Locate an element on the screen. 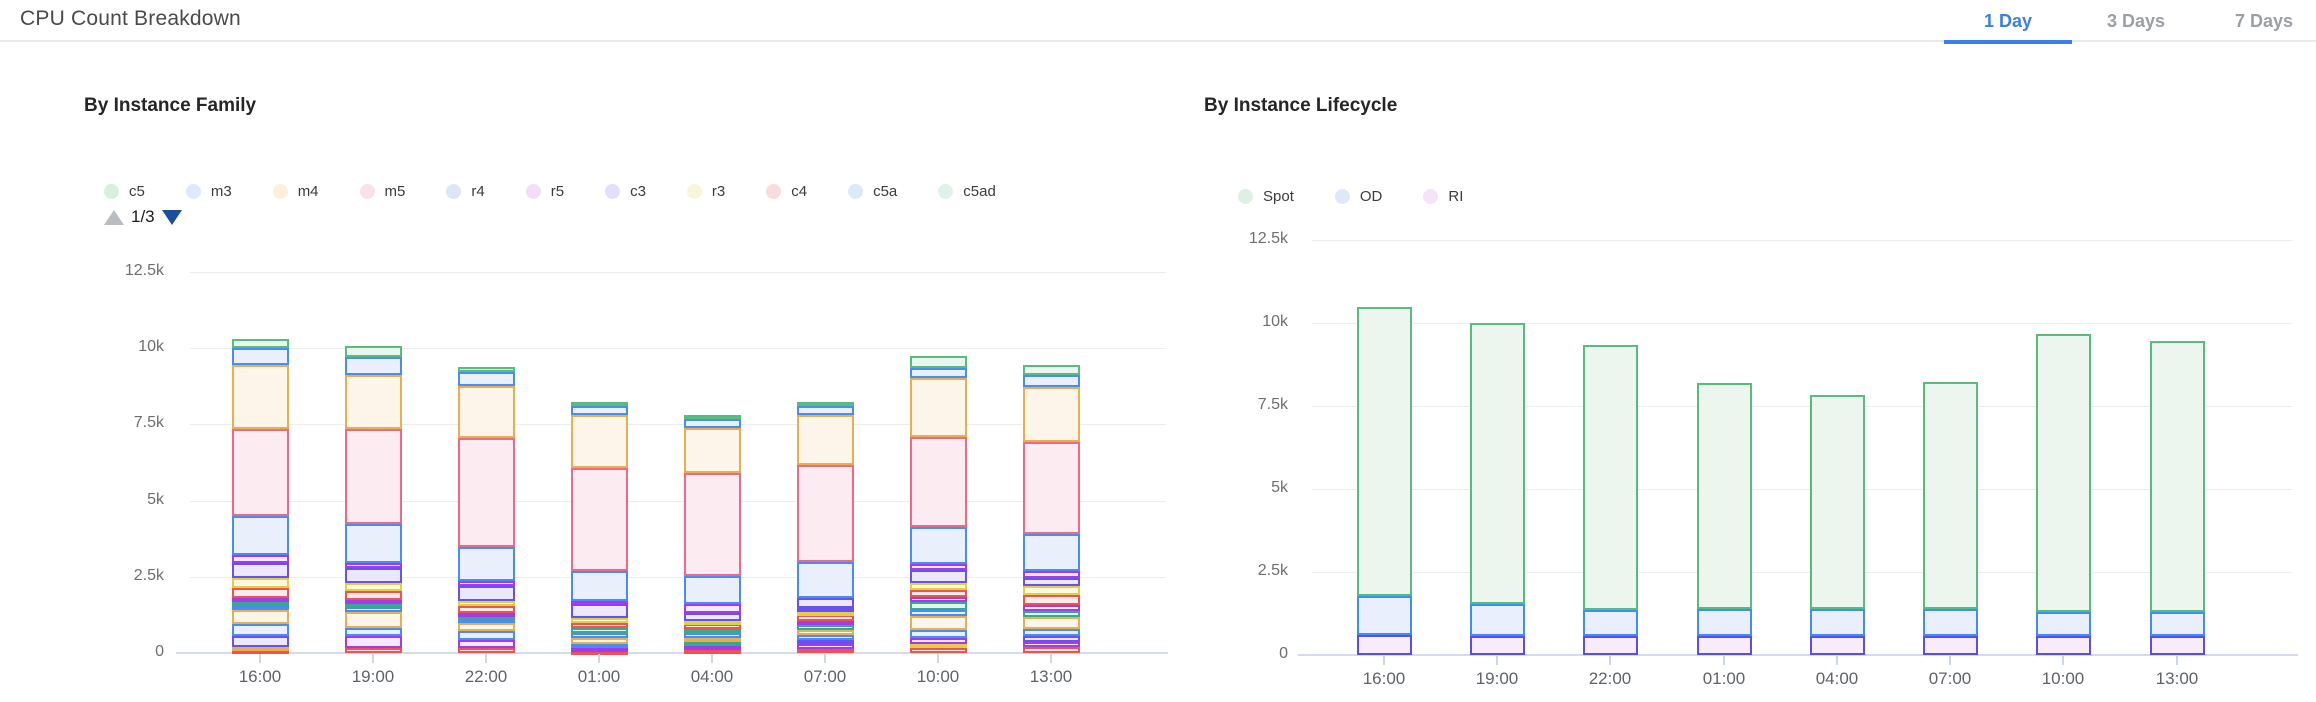 The height and width of the screenshot is (702, 2316). legend-page-down-icon is located at coordinates (171, 217).